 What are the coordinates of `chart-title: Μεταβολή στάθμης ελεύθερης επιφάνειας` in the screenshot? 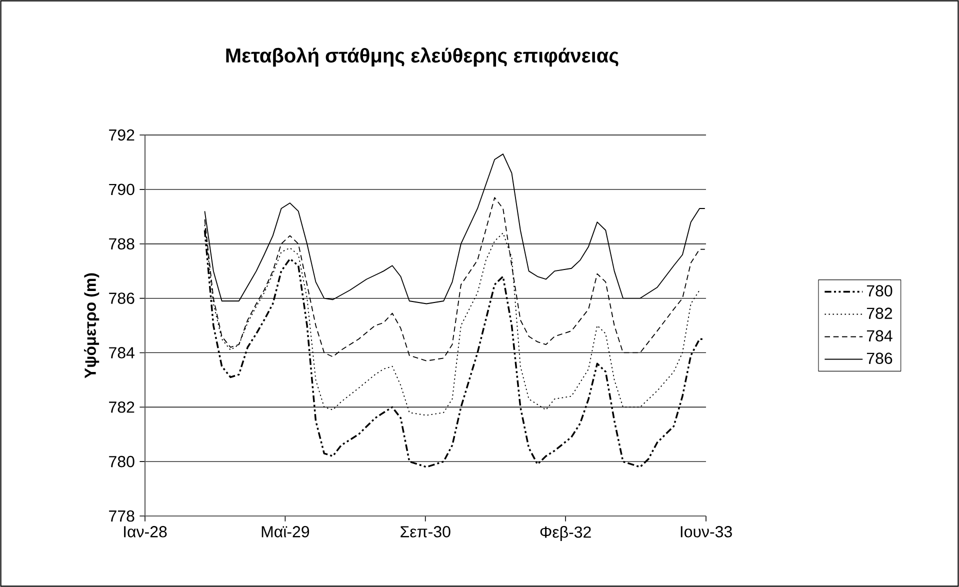 It's located at (422, 57).